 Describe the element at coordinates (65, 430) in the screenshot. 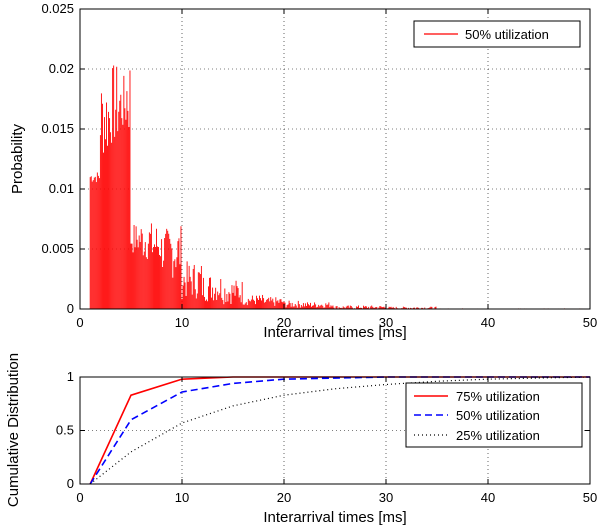

I see `y-tick-label: 0.5` at that location.